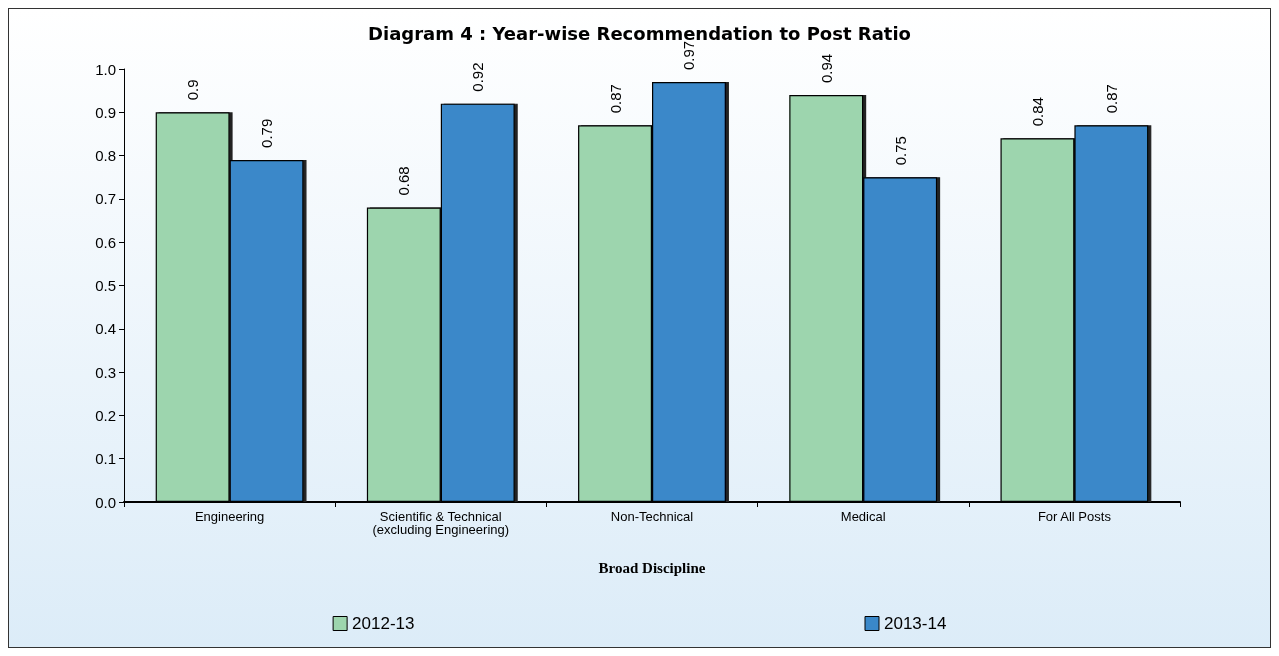 This screenshot has height=656, width=1279. What do you see at coordinates (105, 502) in the screenshot?
I see `y-tick-label: 0.0` at bounding box center [105, 502].